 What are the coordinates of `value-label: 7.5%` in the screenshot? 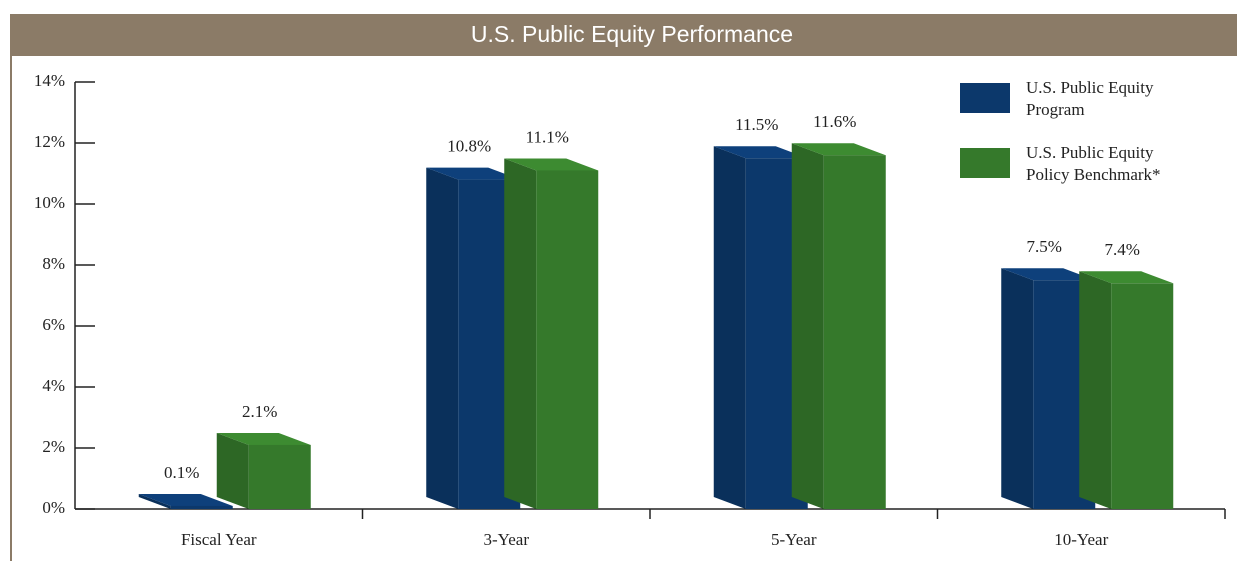 It's located at (1044, 246).